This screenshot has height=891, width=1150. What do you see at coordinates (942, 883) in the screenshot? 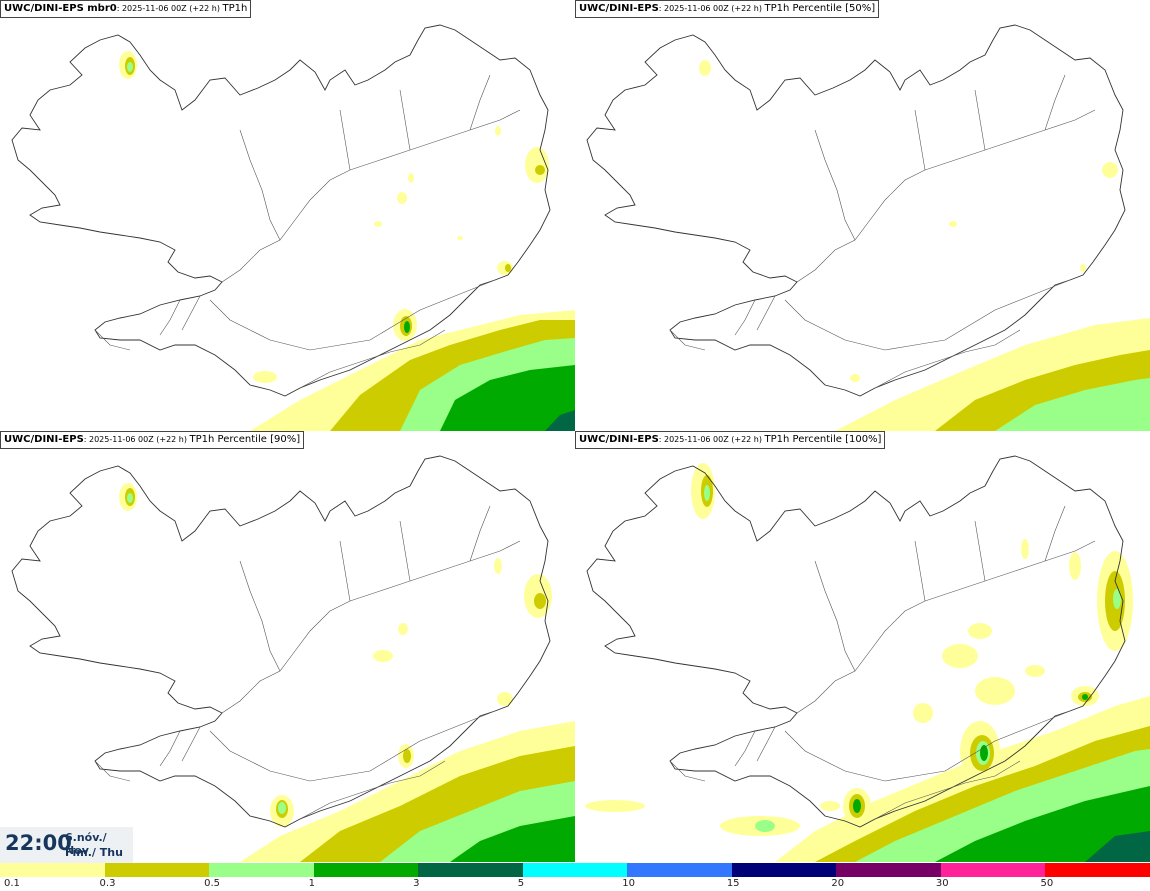
I see `legend-label: 30` at bounding box center [942, 883].